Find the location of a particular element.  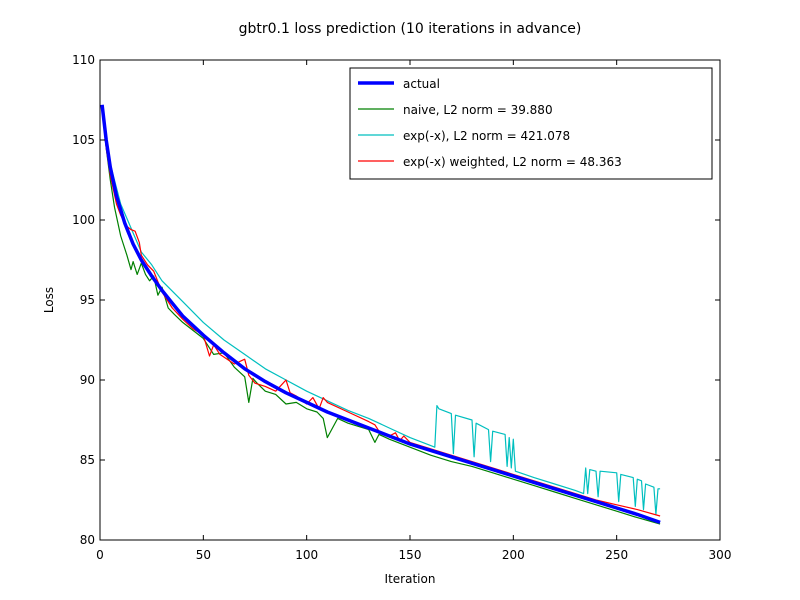

x-axis-label: Iteration is located at coordinates (410, 579).